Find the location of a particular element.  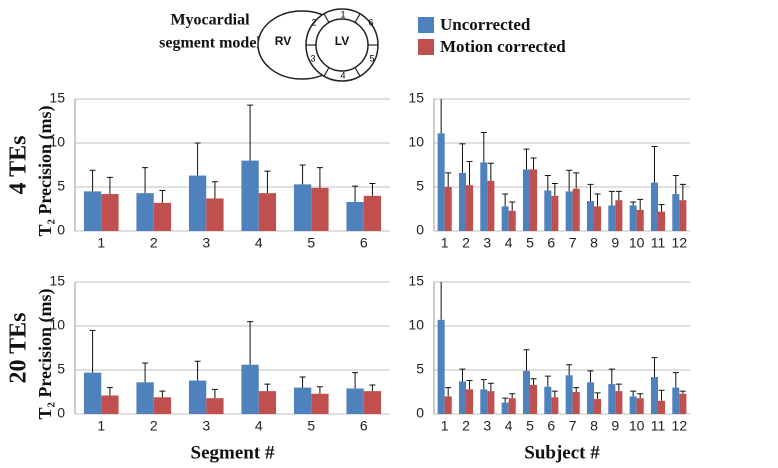

x-tick-label: 8 is located at coordinates (594, 243).